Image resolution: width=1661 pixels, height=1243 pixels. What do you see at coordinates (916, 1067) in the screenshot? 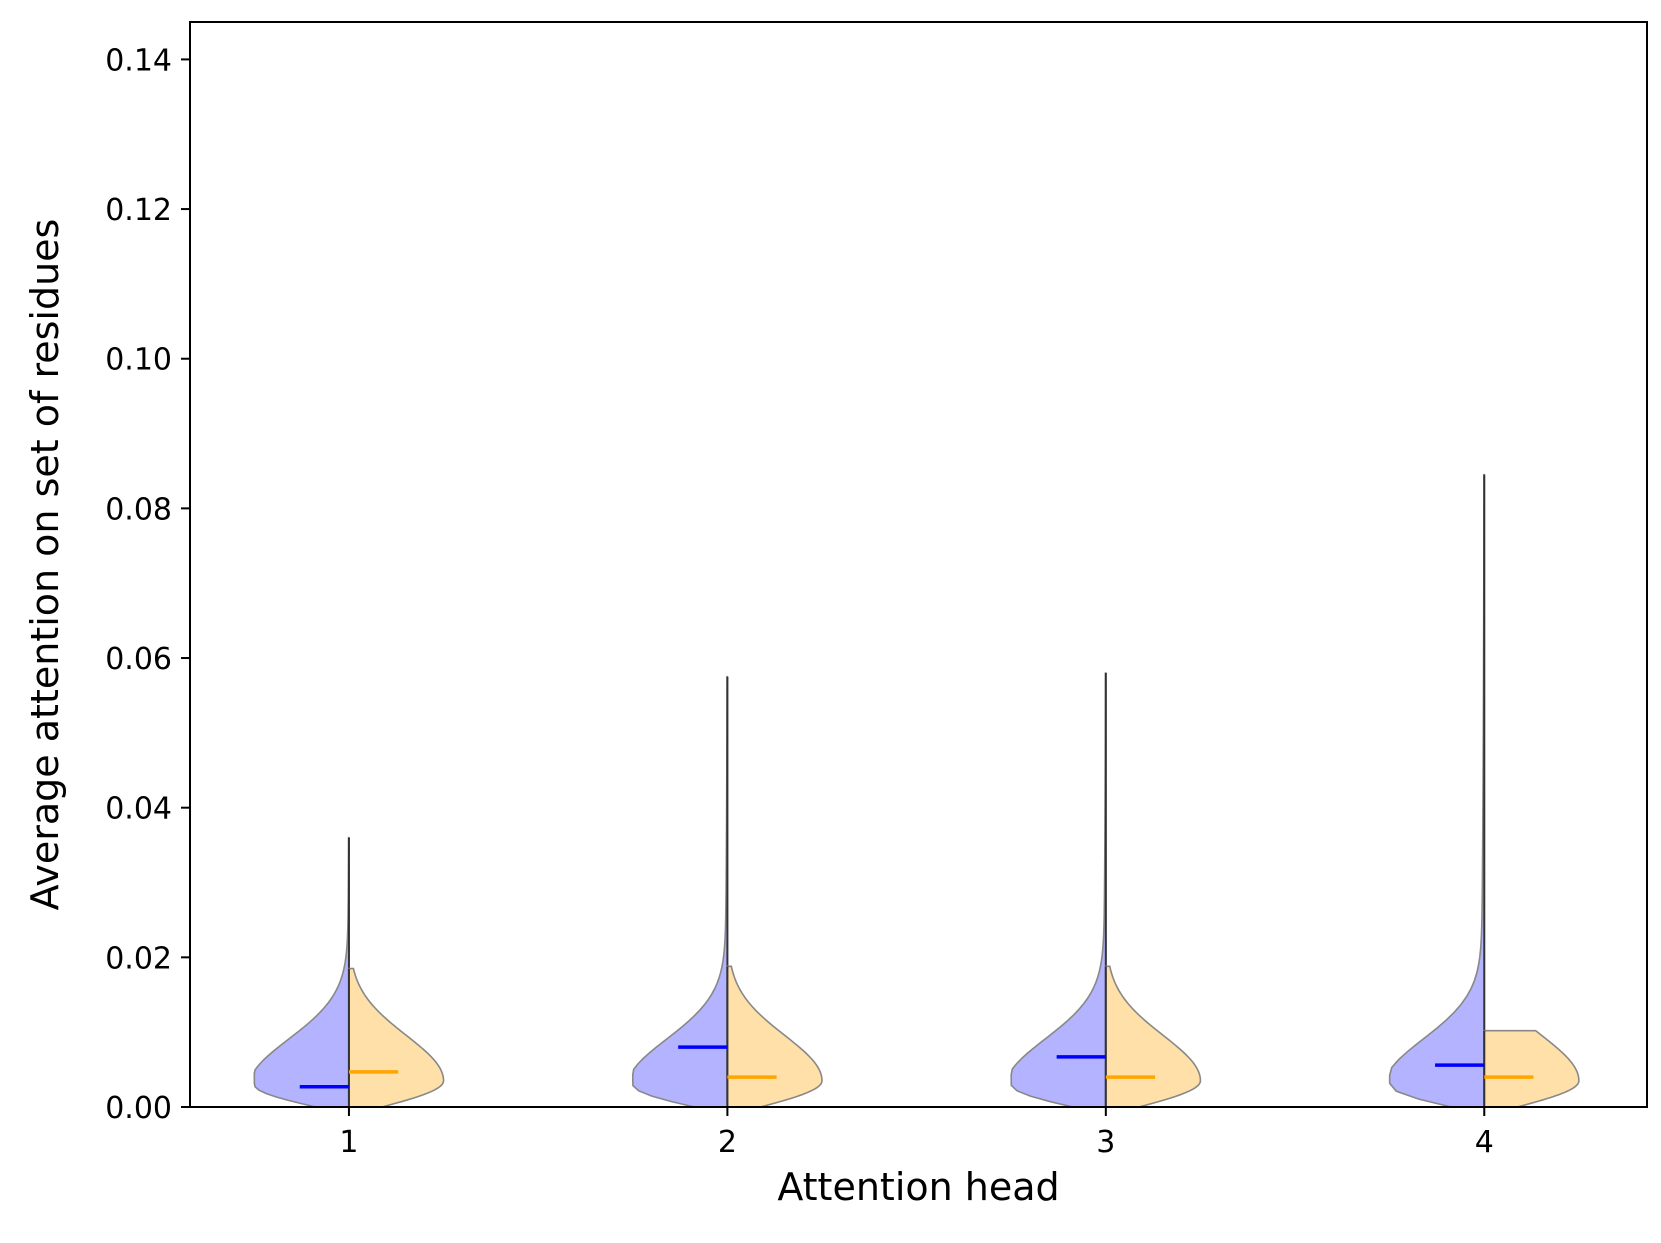
I see `median-group` at bounding box center [916, 1067].